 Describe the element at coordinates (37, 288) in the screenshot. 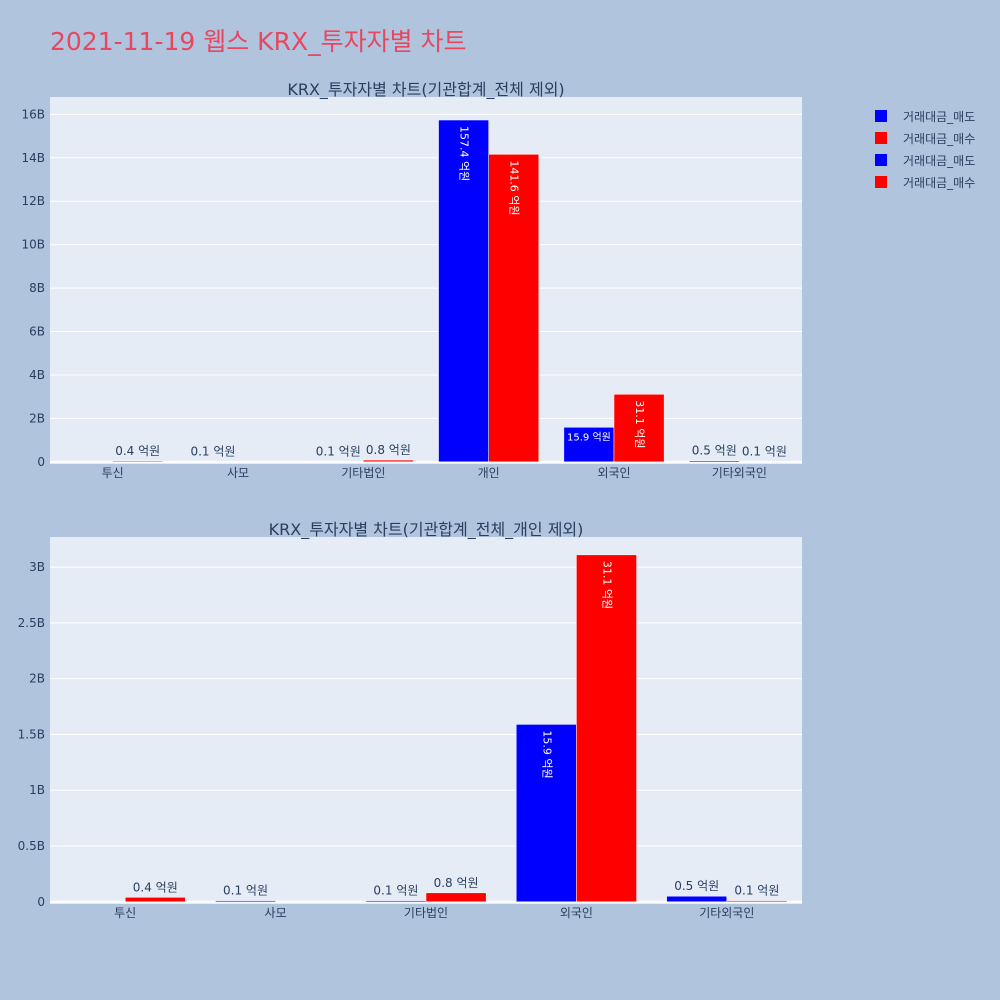

I see `y-tick-label: 8B` at that location.